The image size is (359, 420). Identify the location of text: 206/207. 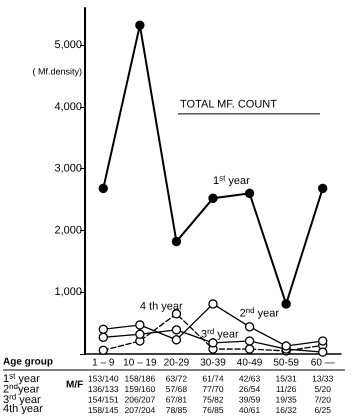
(140, 399).